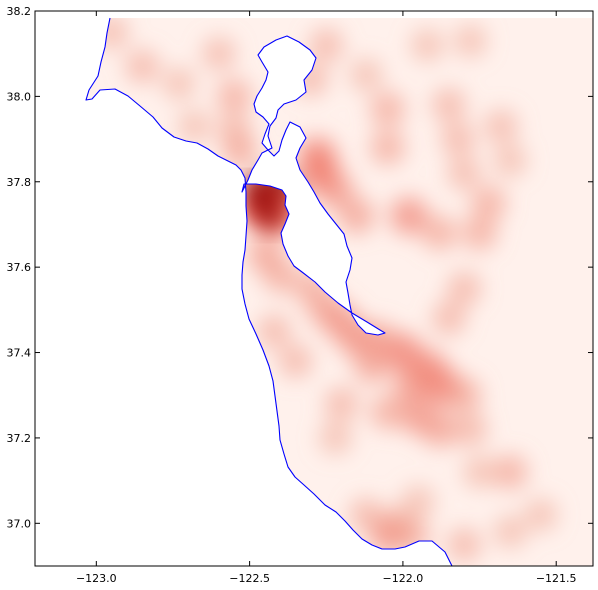 This screenshot has width=598, height=590. I want to click on y-tick-label: 37.4, so click(19, 353).